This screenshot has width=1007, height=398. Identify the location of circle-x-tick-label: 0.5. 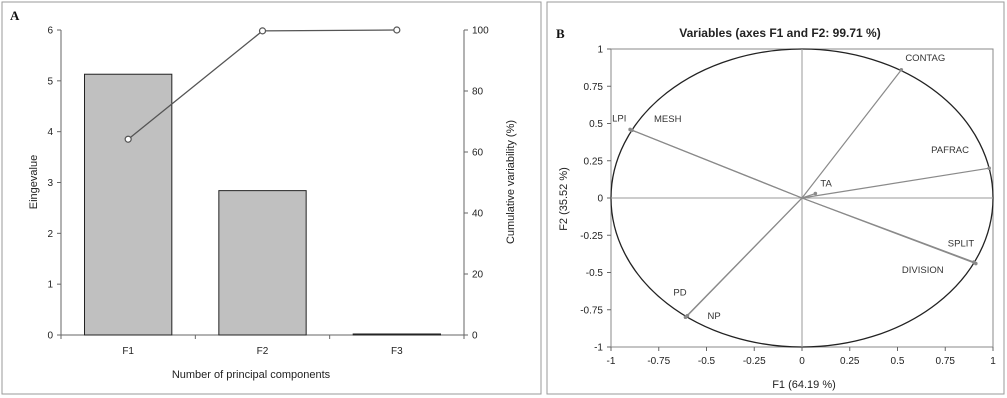
(898, 361).